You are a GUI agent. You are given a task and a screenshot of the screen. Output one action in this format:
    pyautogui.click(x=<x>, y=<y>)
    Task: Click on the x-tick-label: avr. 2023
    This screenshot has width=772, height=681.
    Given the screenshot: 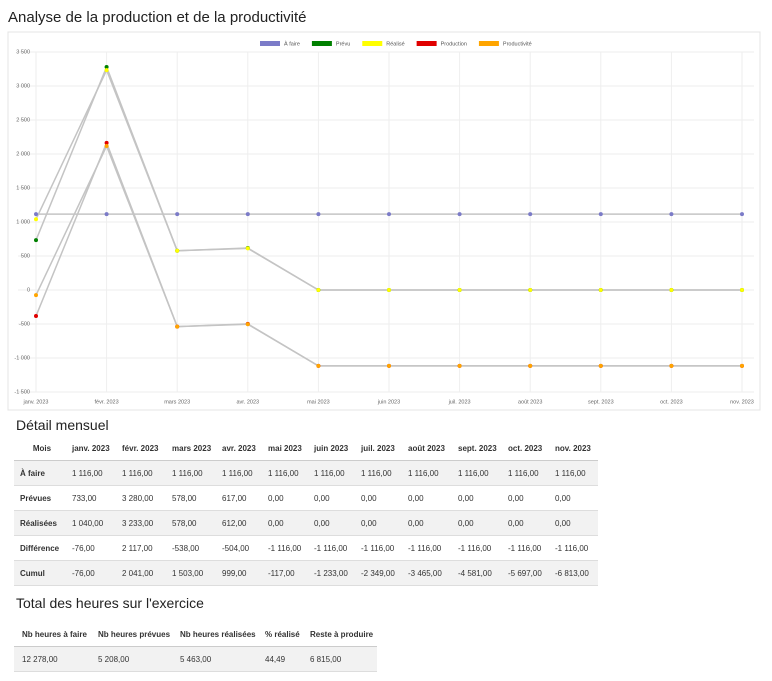 What is the action you would take?
    pyautogui.click(x=247, y=402)
    